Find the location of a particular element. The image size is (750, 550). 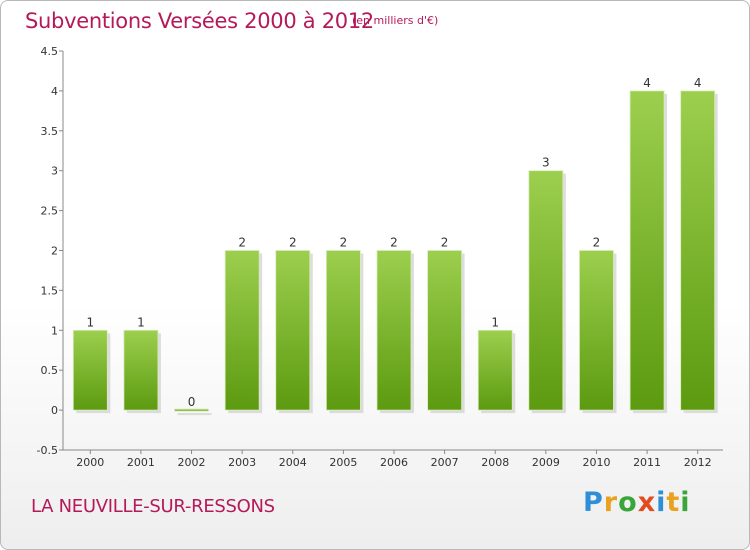

y-tick-label: 3 is located at coordinates (54, 171).